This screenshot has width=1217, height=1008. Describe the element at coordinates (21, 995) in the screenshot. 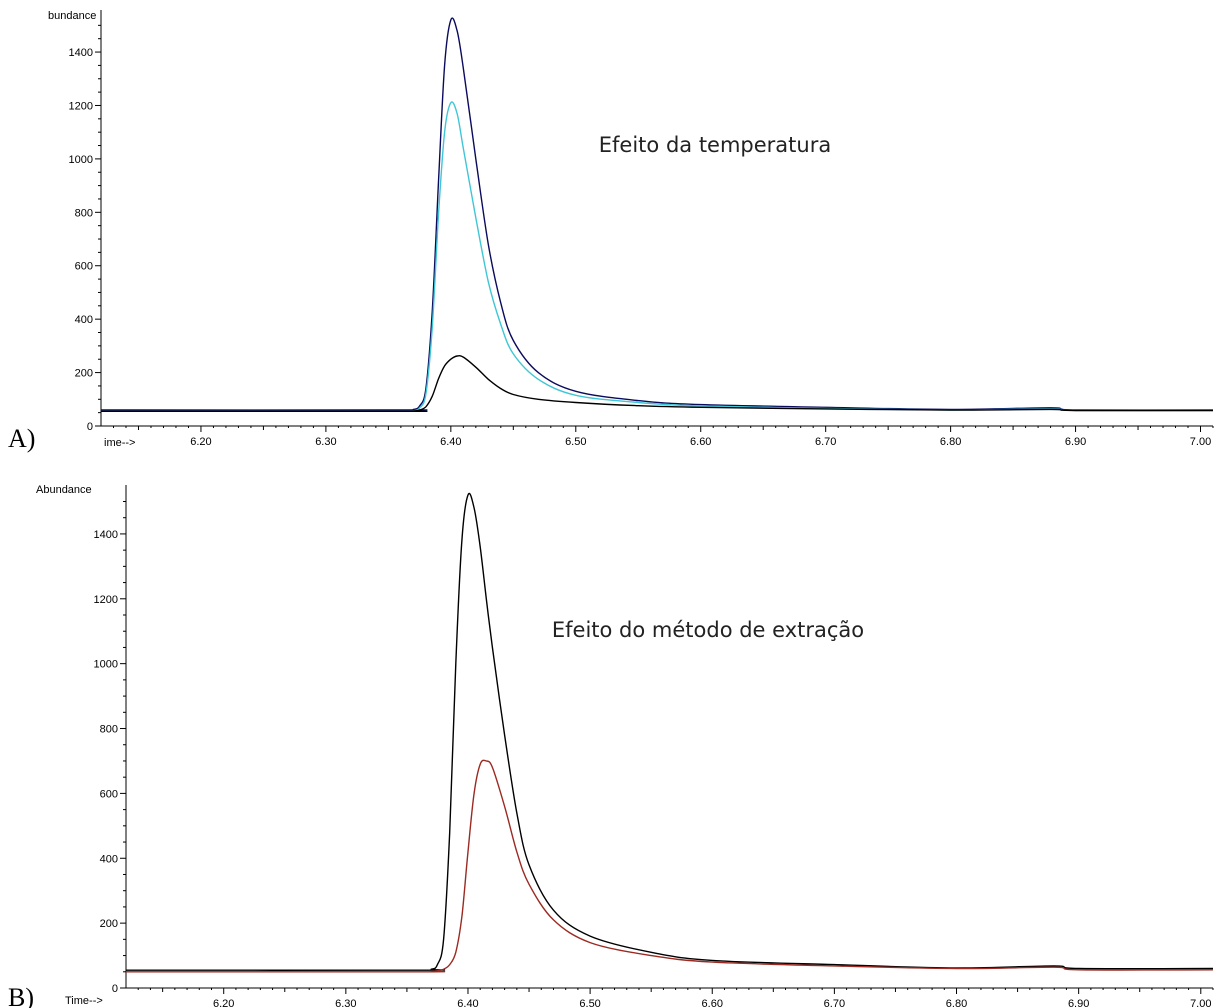

I see `panel-label: B)` at that location.